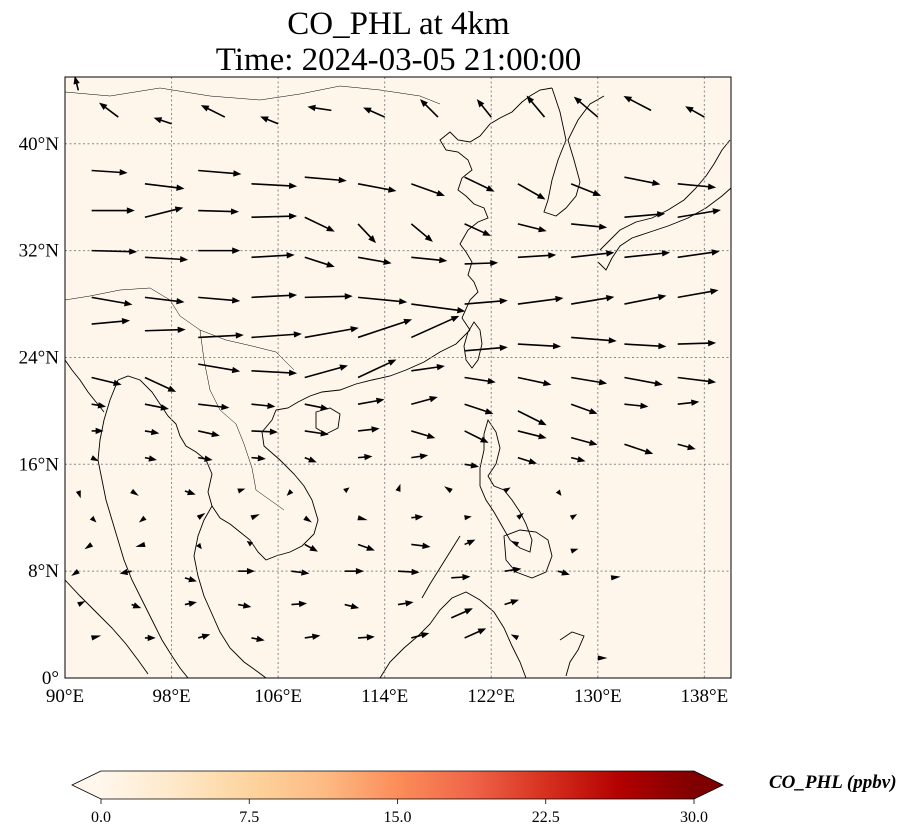  What do you see at coordinates (85, 386) in the screenshot?
I see `coastline-bay-bengal` at bounding box center [85, 386].